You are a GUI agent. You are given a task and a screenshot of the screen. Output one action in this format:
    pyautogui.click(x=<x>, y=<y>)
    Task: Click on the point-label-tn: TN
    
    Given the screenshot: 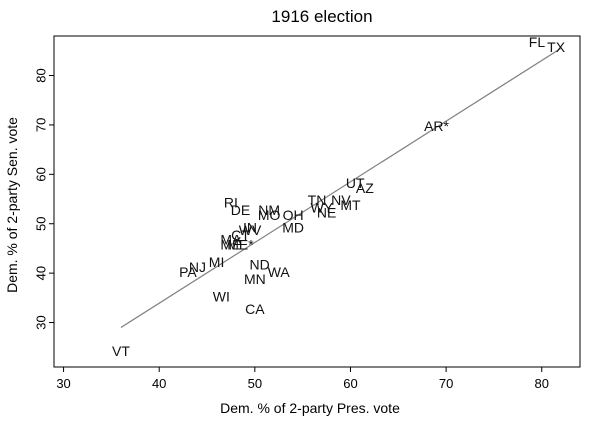 What is the action you would take?
    pyautogui.click(x=317, y=200)
    